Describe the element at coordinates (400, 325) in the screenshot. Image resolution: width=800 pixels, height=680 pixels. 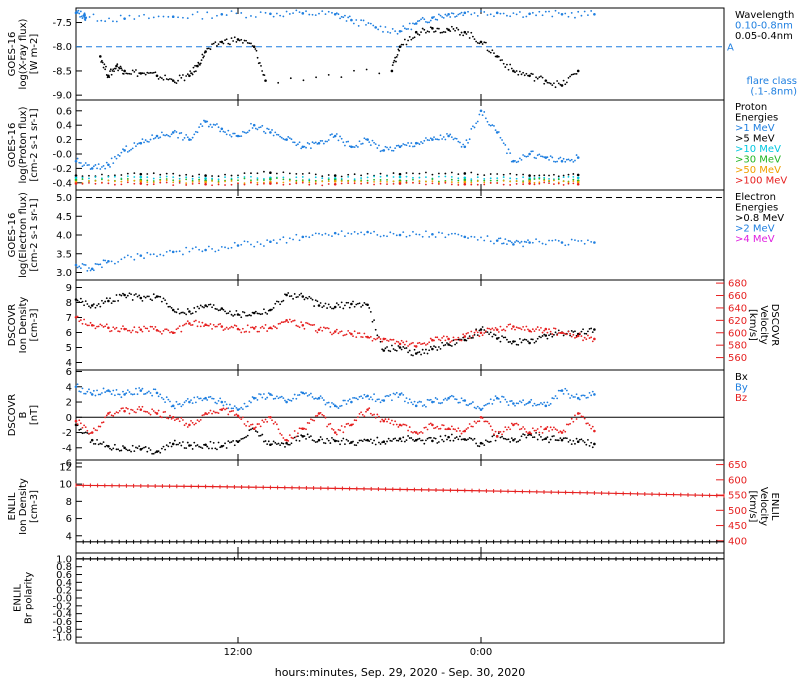
I see `panel-frame` at that location.